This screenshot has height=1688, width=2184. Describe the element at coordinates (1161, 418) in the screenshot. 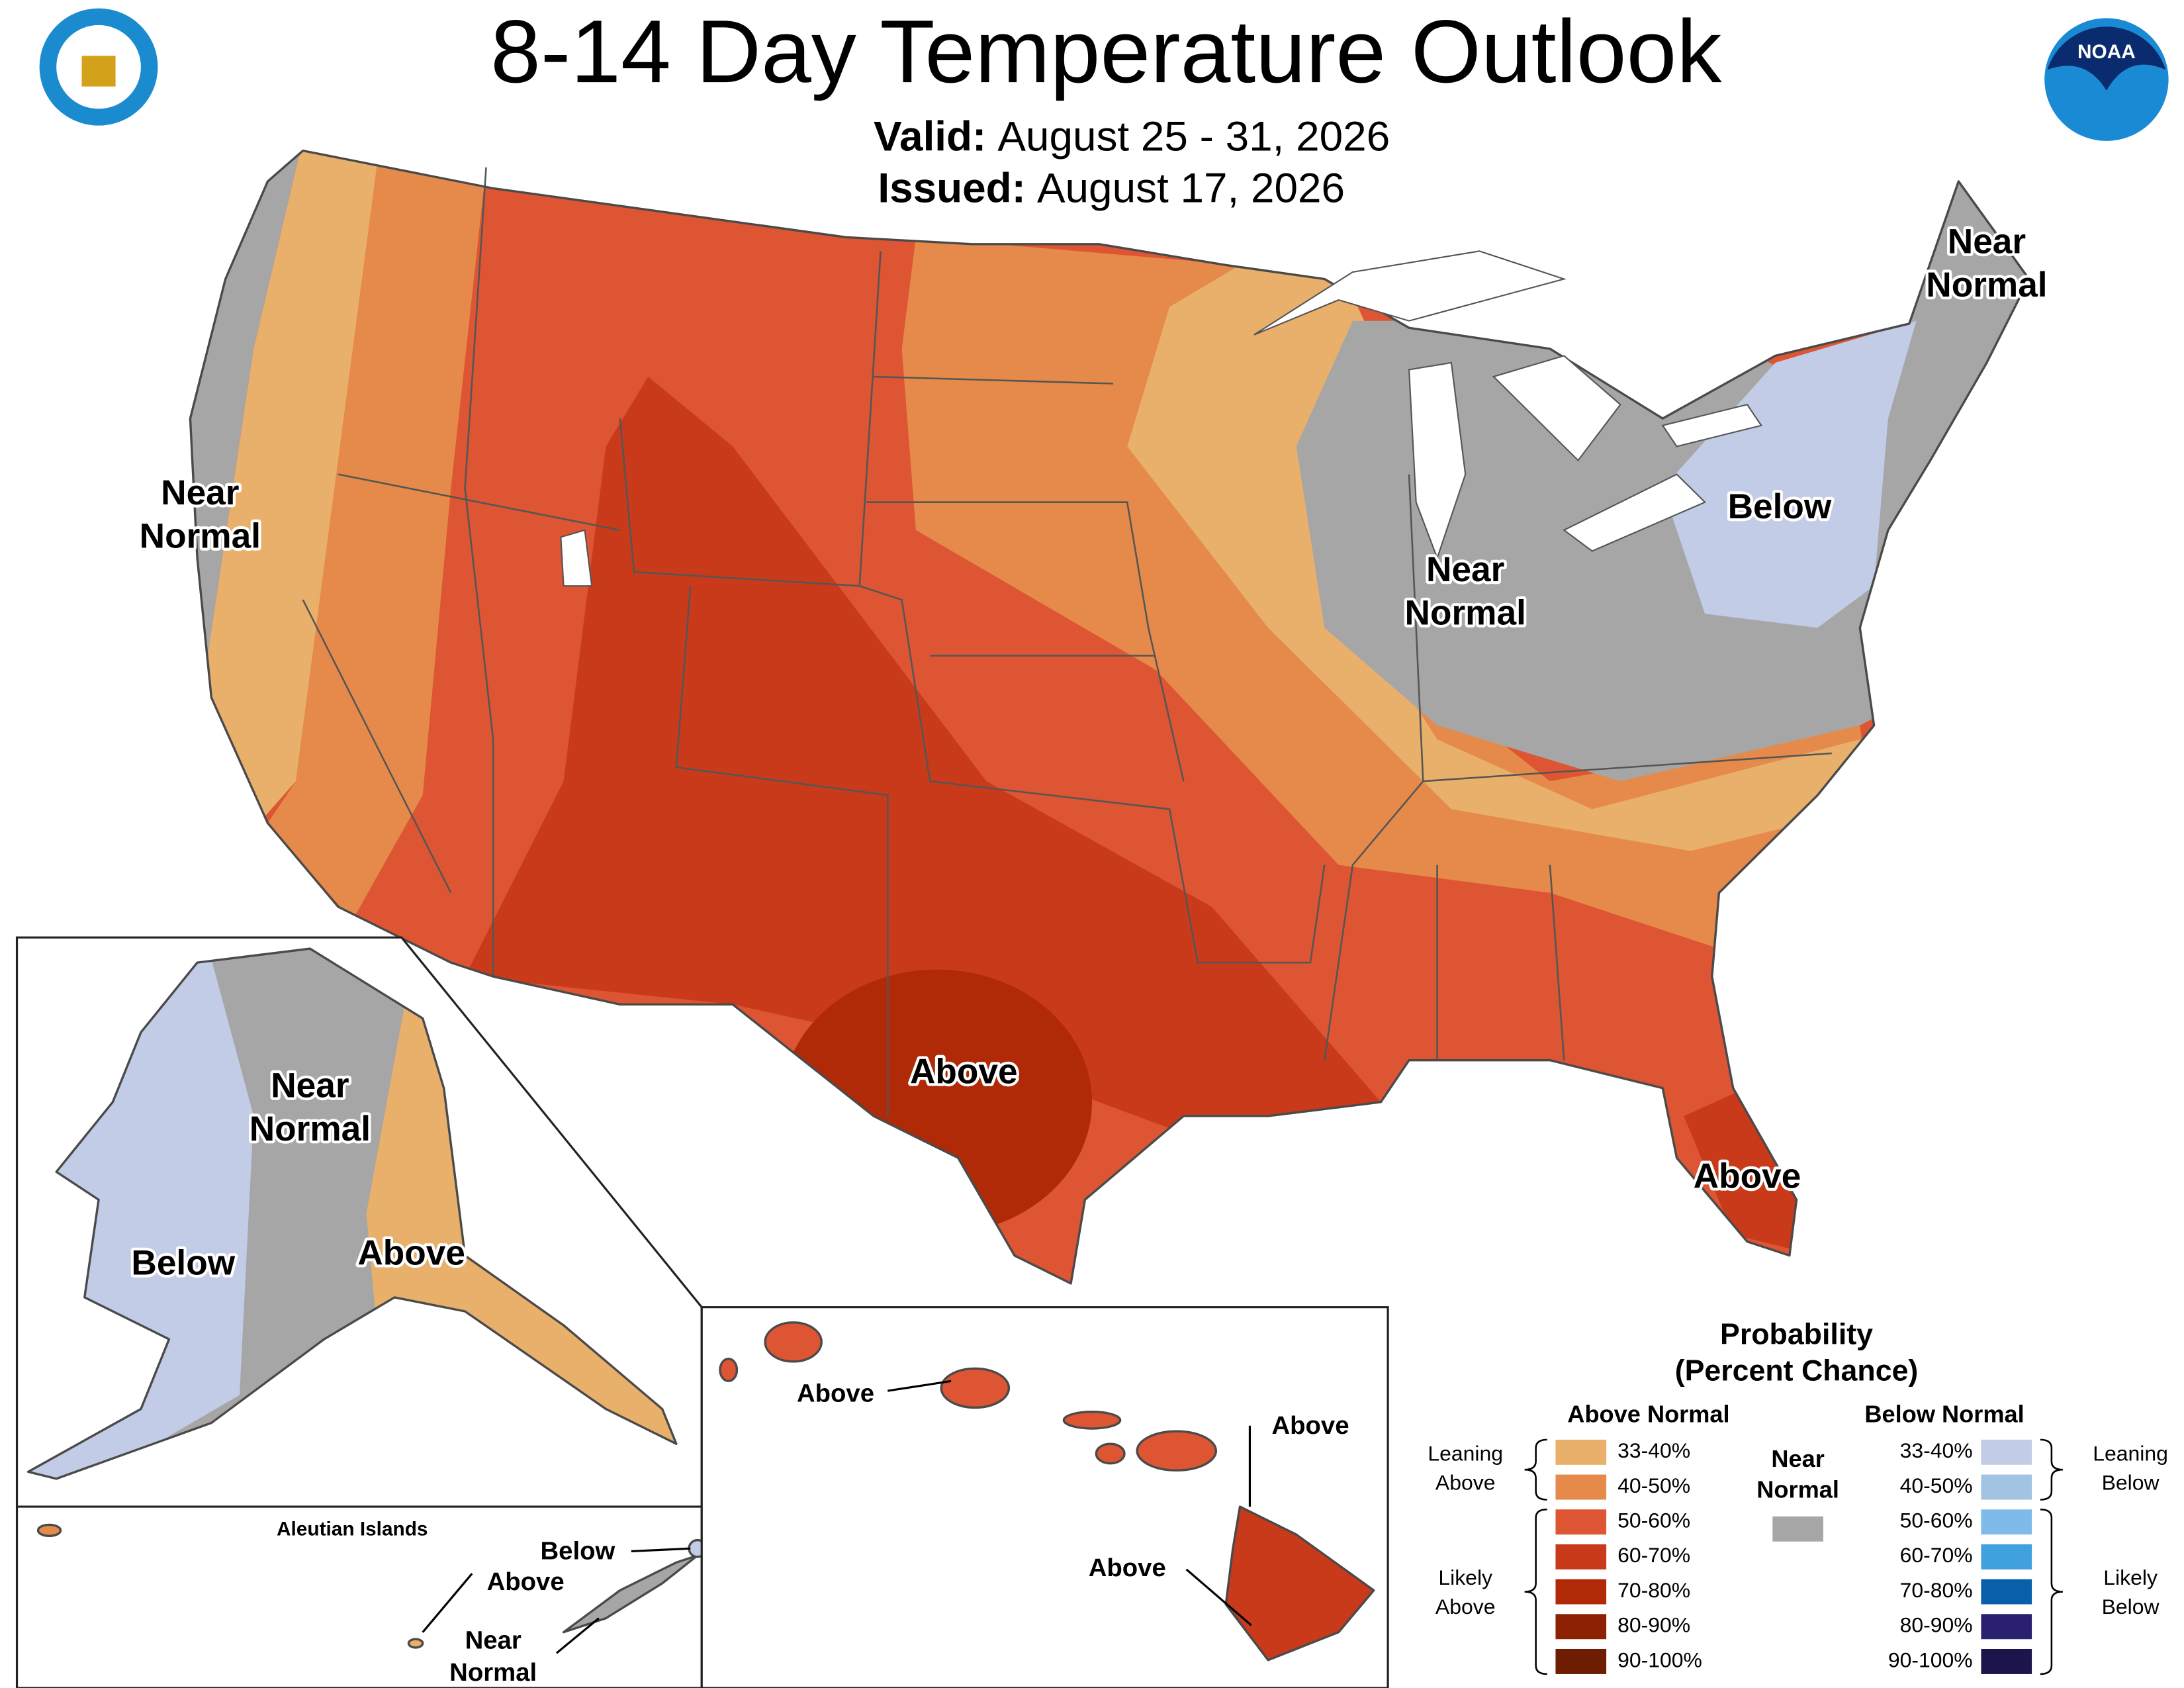

I see `great-lakes` at that location.